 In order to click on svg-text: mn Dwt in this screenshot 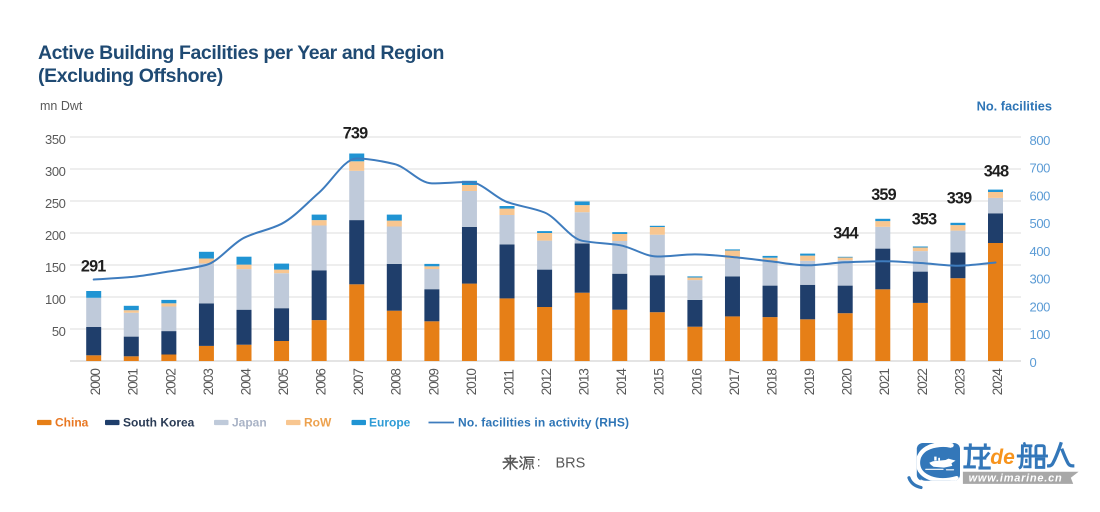, I will do `click(61, 106)`.